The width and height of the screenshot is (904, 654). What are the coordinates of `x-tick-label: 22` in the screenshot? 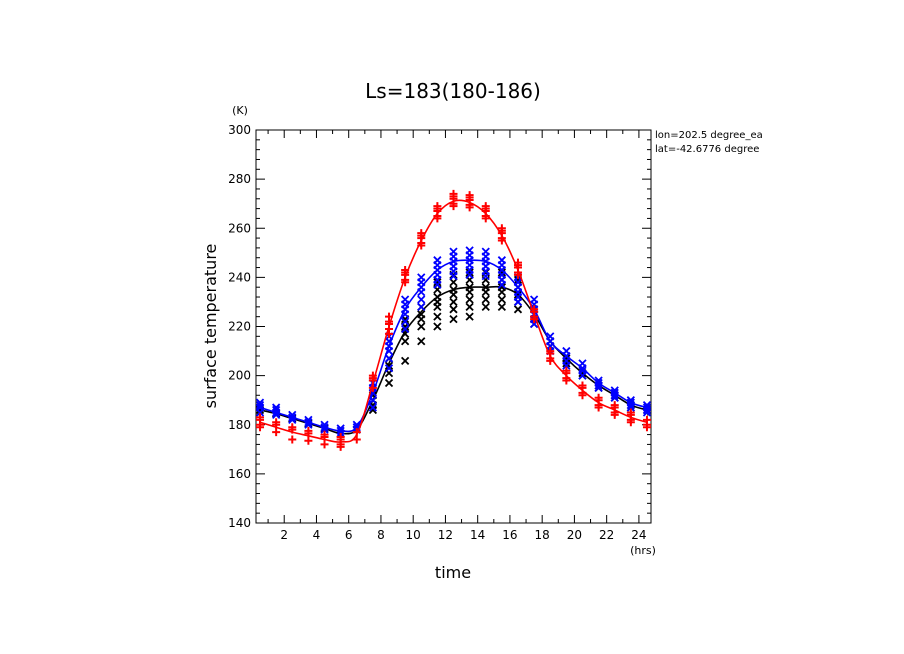 It's located at (606, 535).